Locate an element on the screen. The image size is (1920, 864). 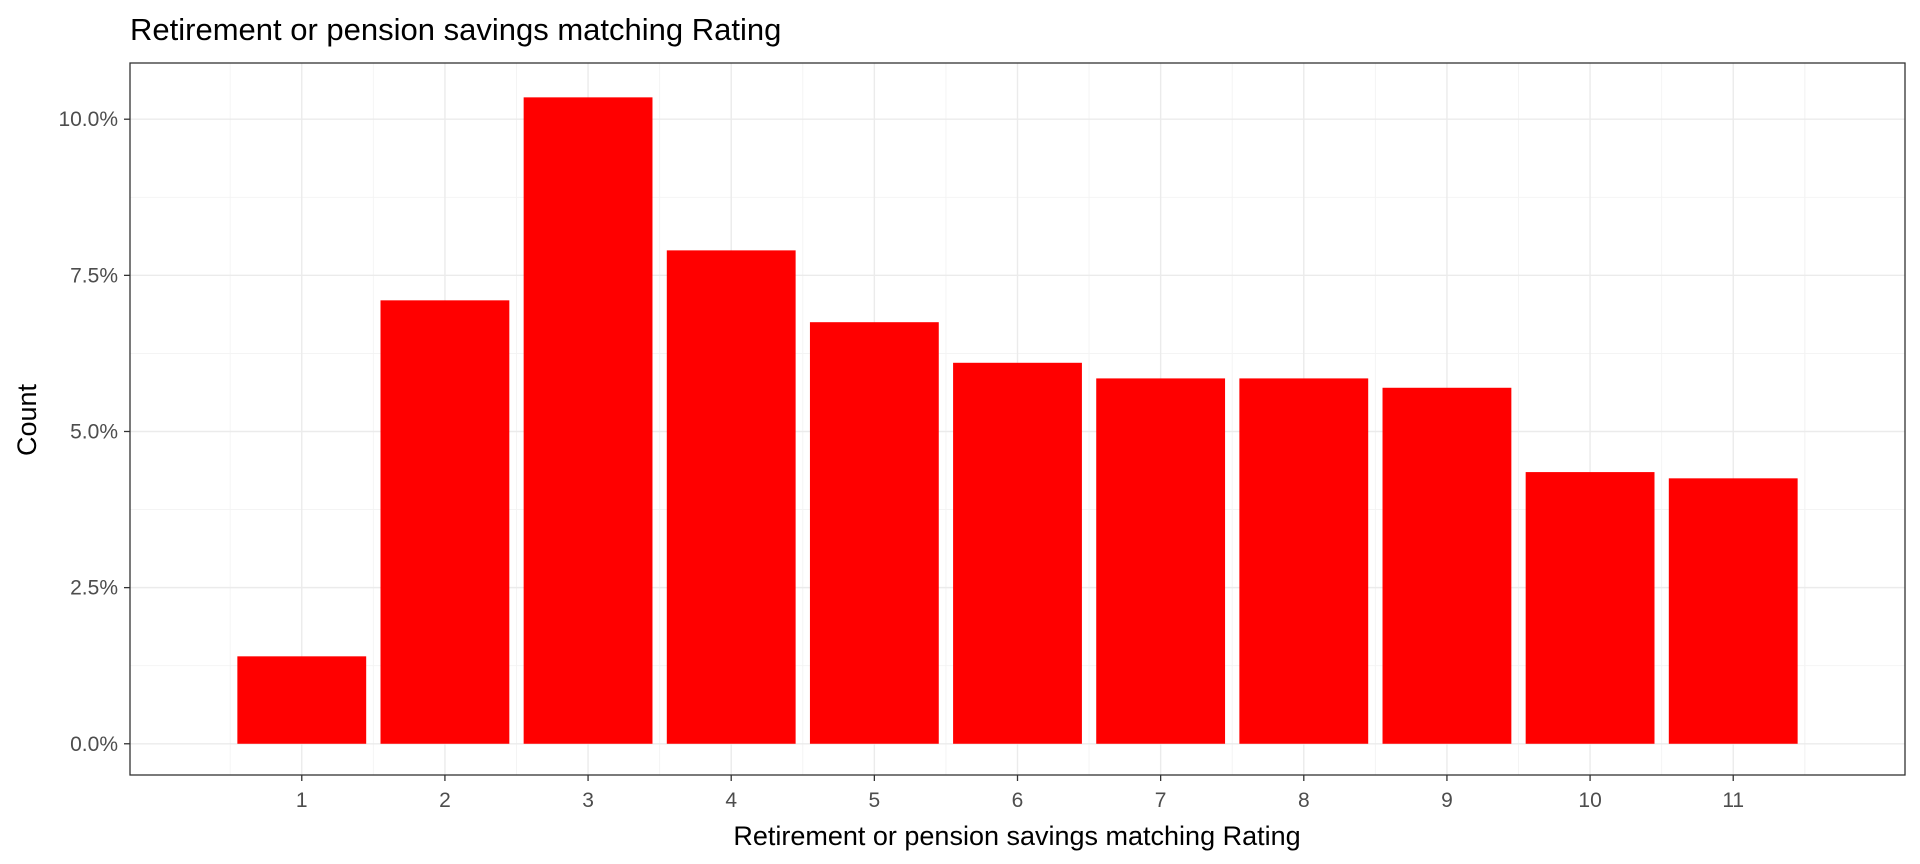
y-tick-label: 0.0% is located at coordinates (94, 744).